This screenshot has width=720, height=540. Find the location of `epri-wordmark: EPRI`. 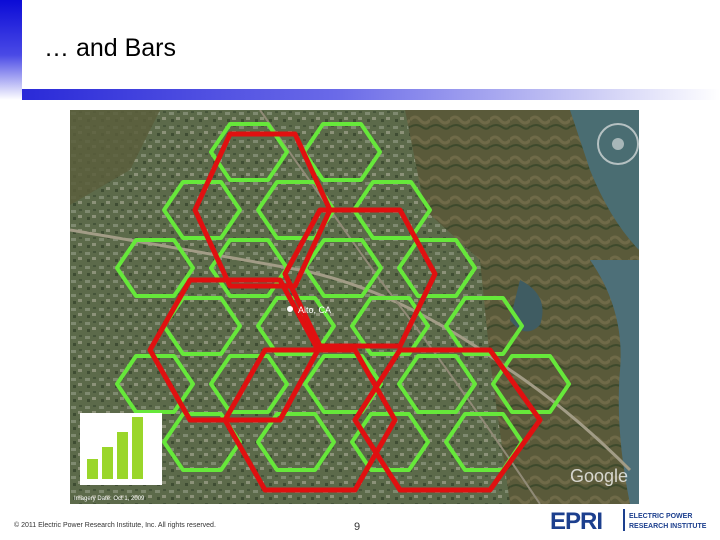

epri-wordmark: EPRI is located at coordinates (576, 521).